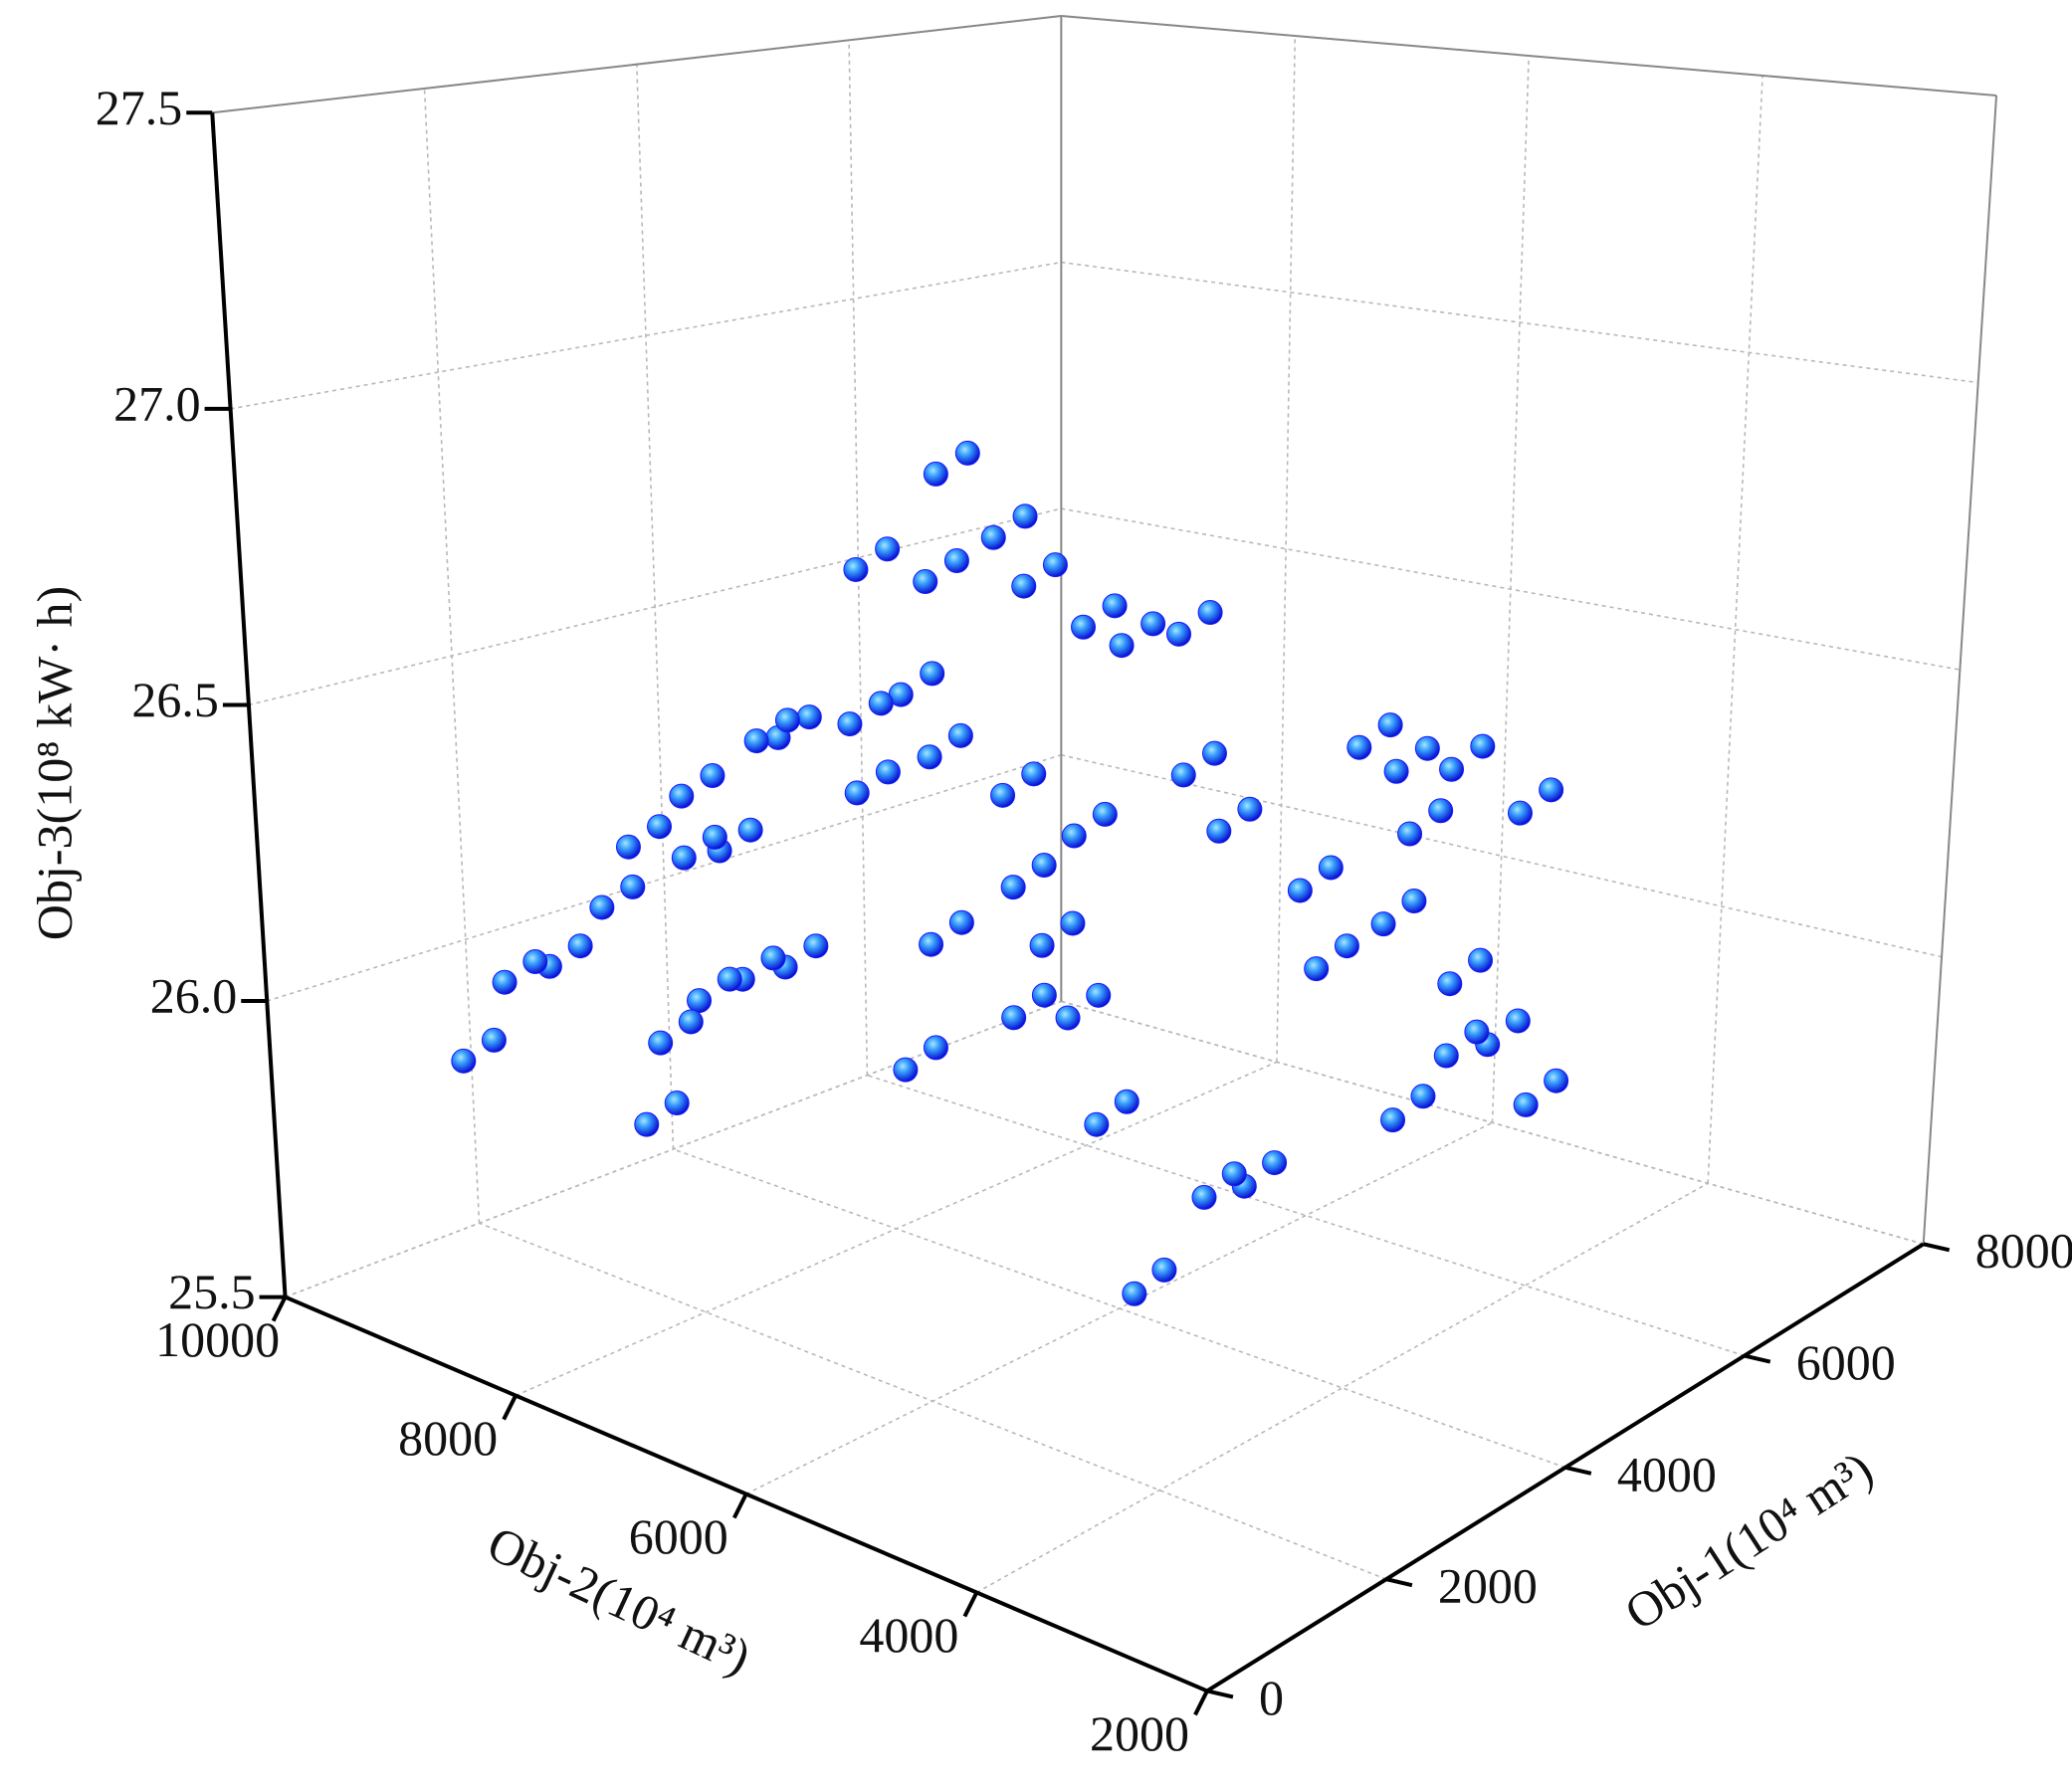 The width and height of the screenshot is (2072, 1790). I want to click on y-tick-label: 10000, so click(217, 1339).